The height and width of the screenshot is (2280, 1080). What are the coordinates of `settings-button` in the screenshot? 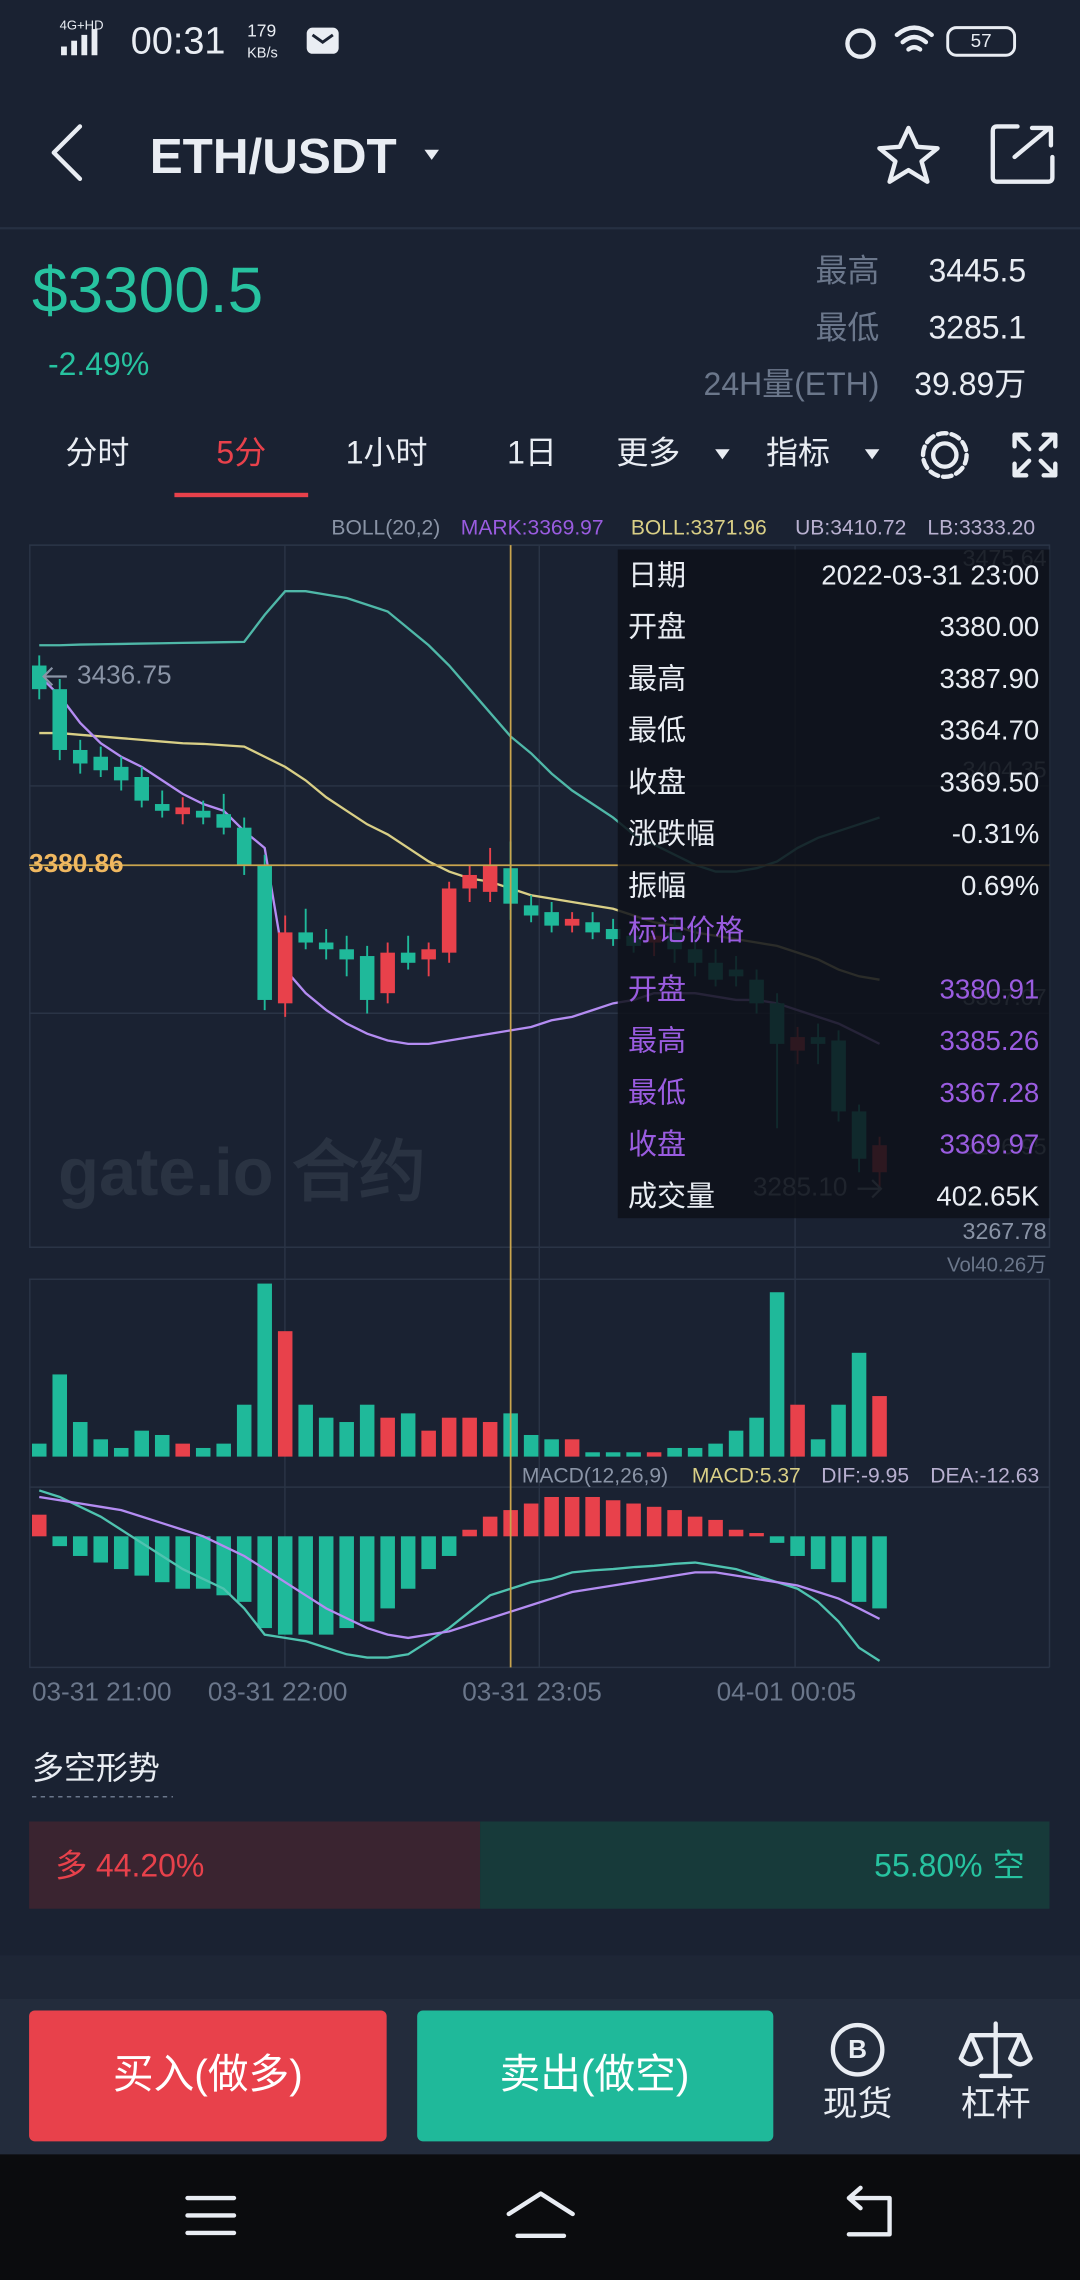 It's located at (944, 455).